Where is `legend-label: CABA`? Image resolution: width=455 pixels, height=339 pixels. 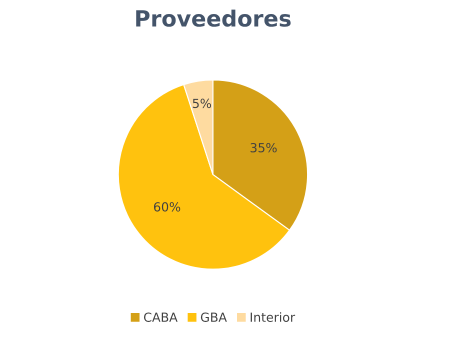
legend-label: CABA is located at coordinates (161, 317).